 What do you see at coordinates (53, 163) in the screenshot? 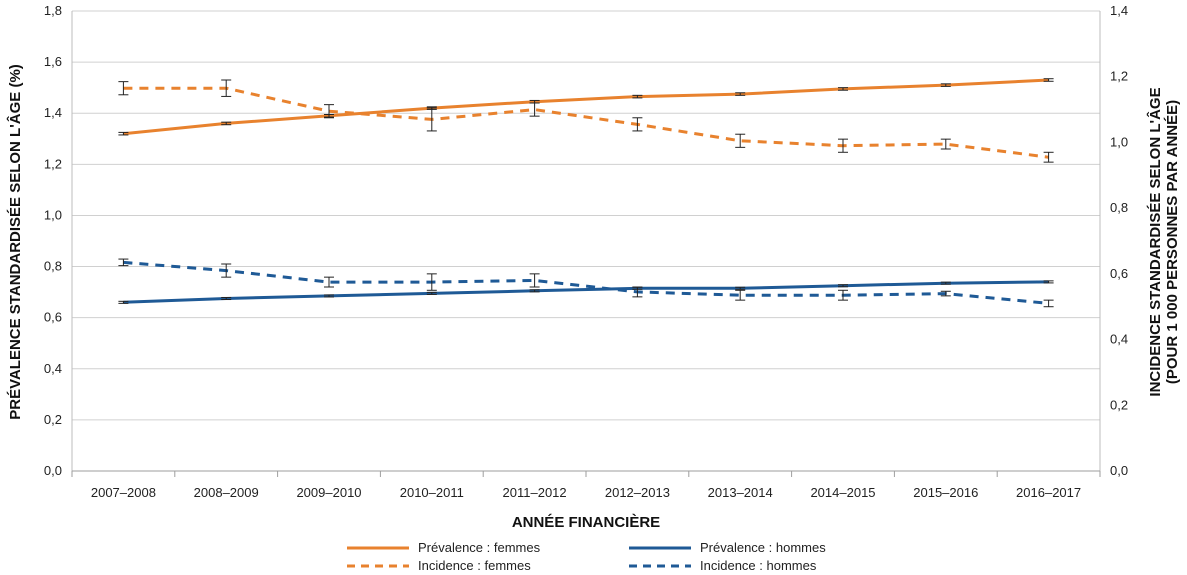
I see `y-left-tick-label: 1,2` at bounding box center [53, 163].